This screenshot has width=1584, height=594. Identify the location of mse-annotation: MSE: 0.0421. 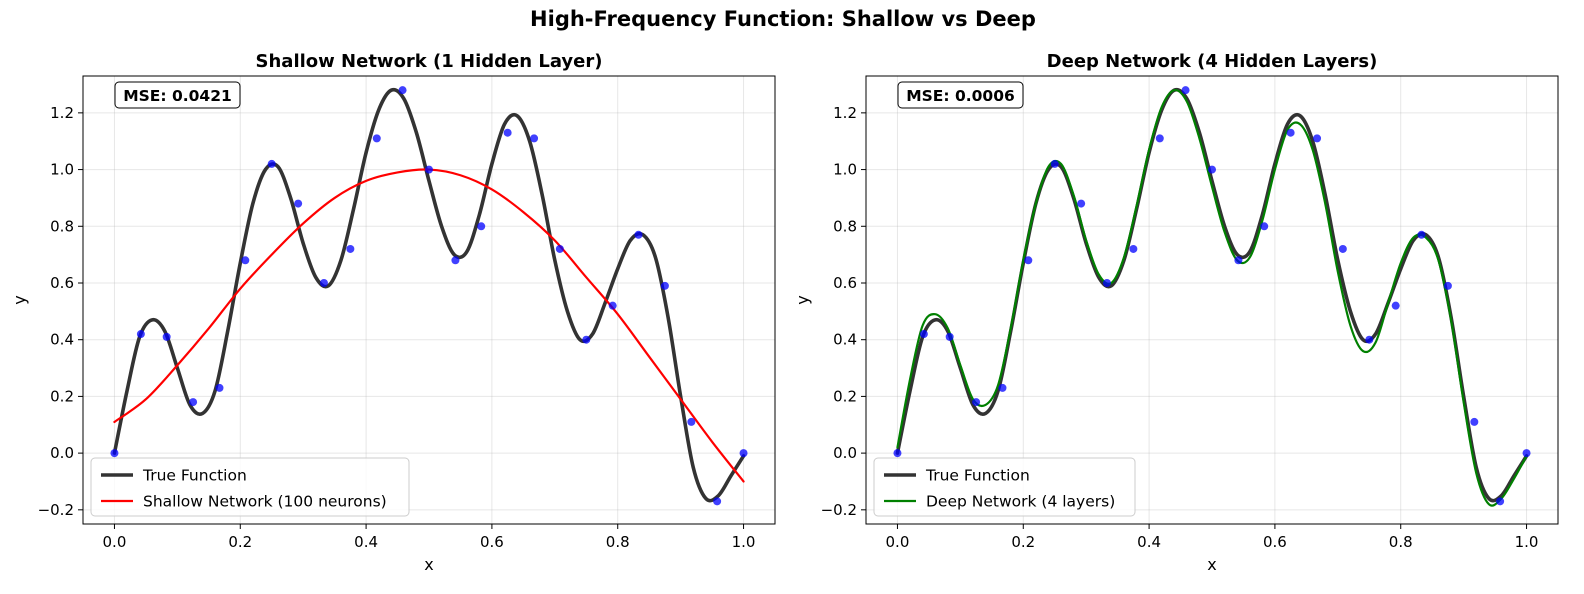
(177, 96).